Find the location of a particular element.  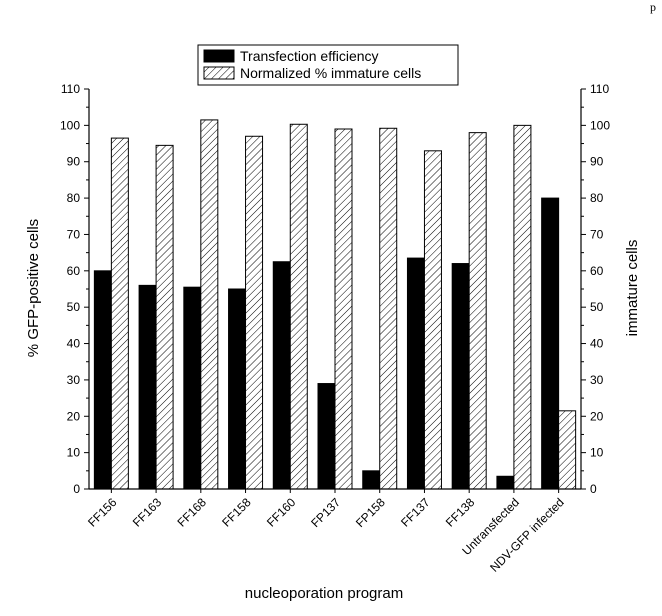

x-tick-label: FF138 is located at coordinates (460, 512).